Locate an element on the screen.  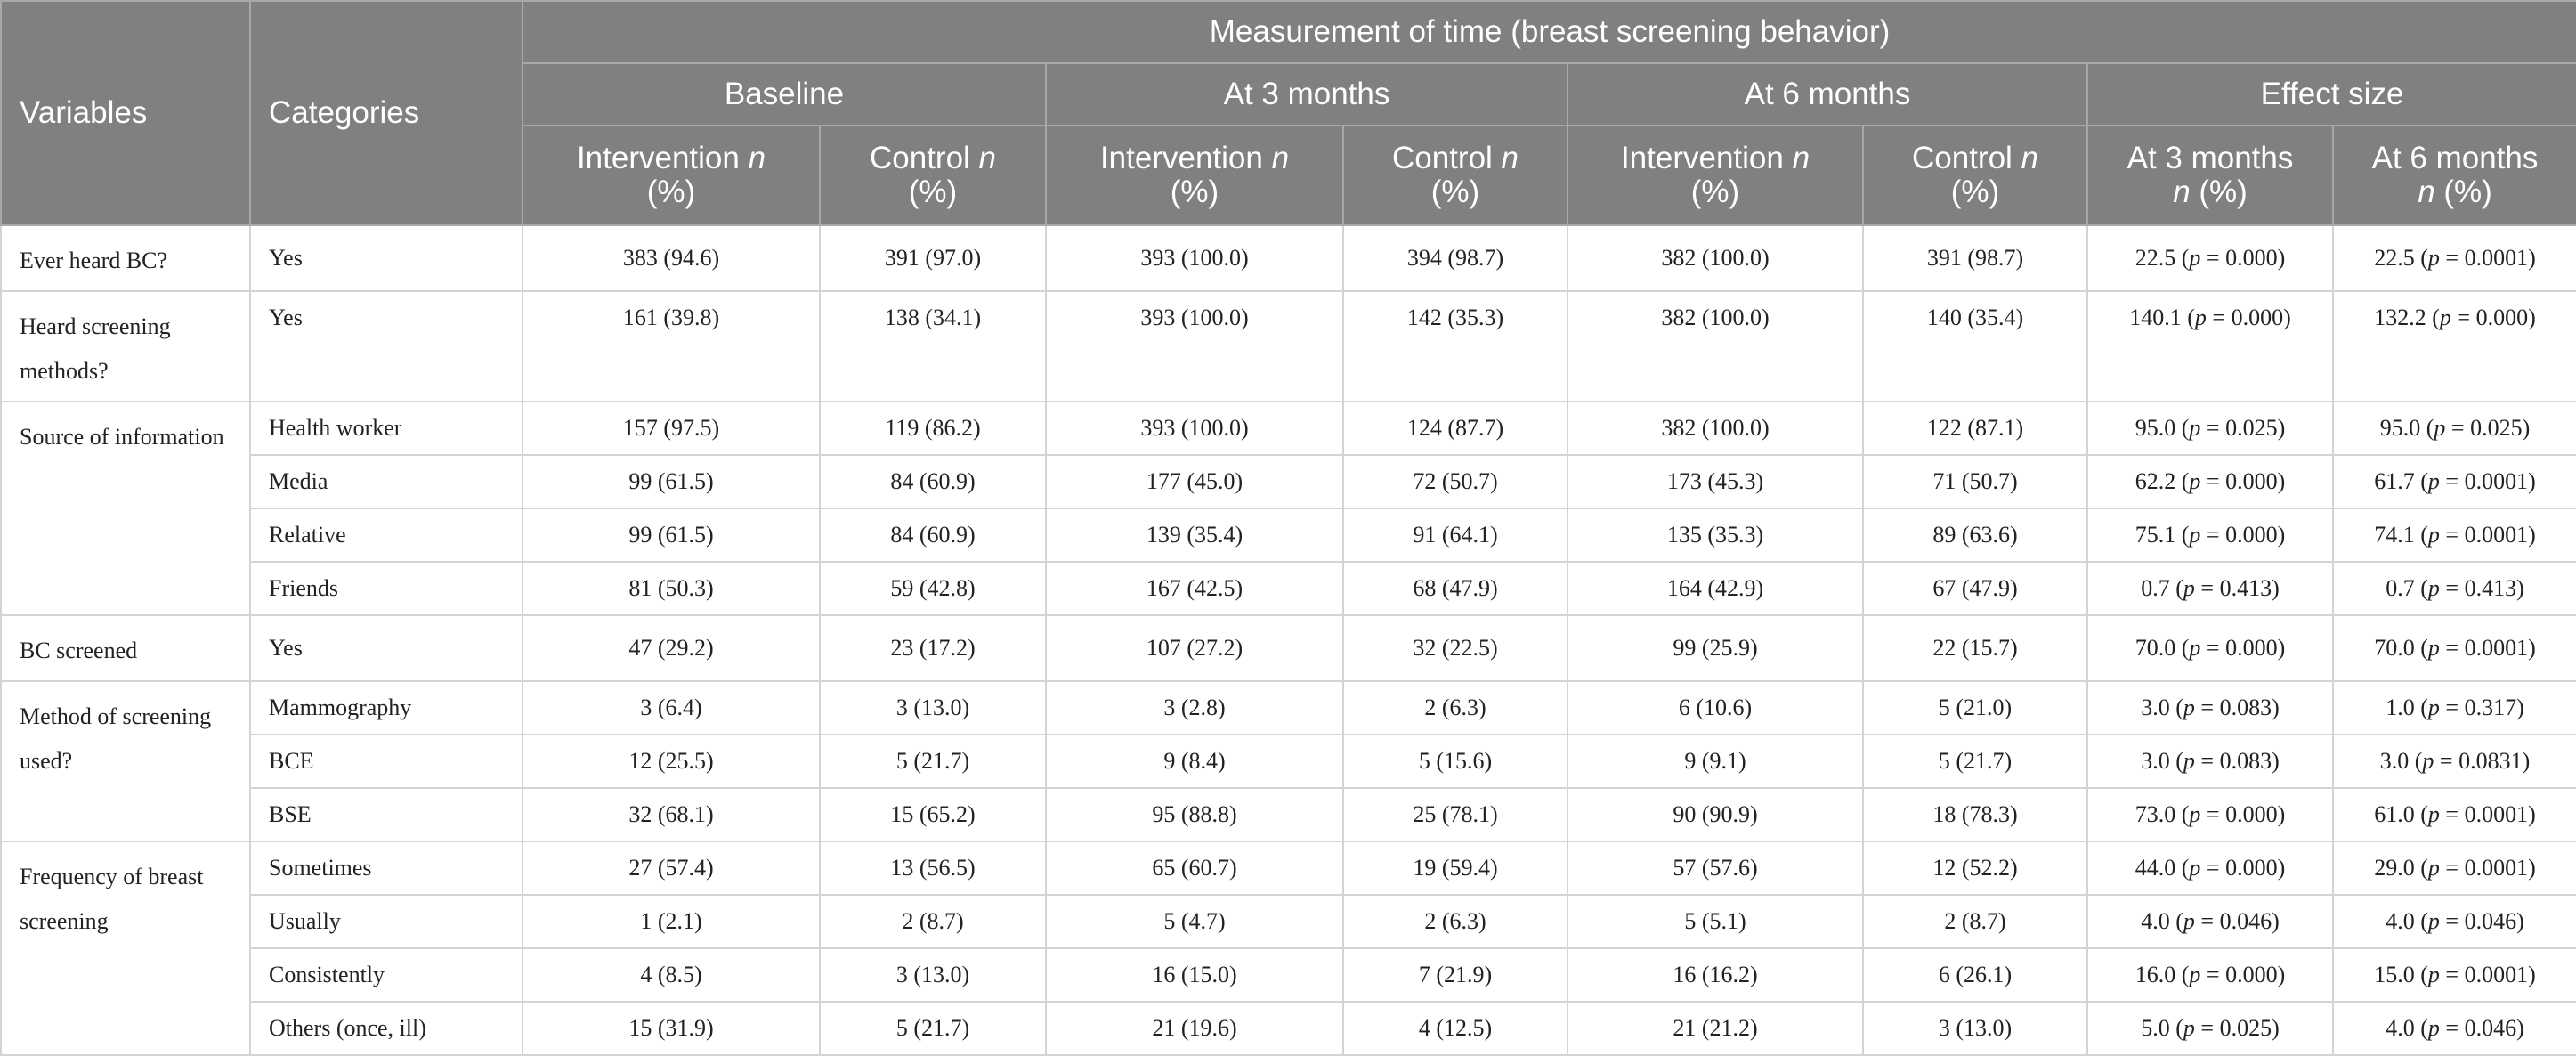
value-cell: 4 (12.5) is located at coordinates (1455, 1028).